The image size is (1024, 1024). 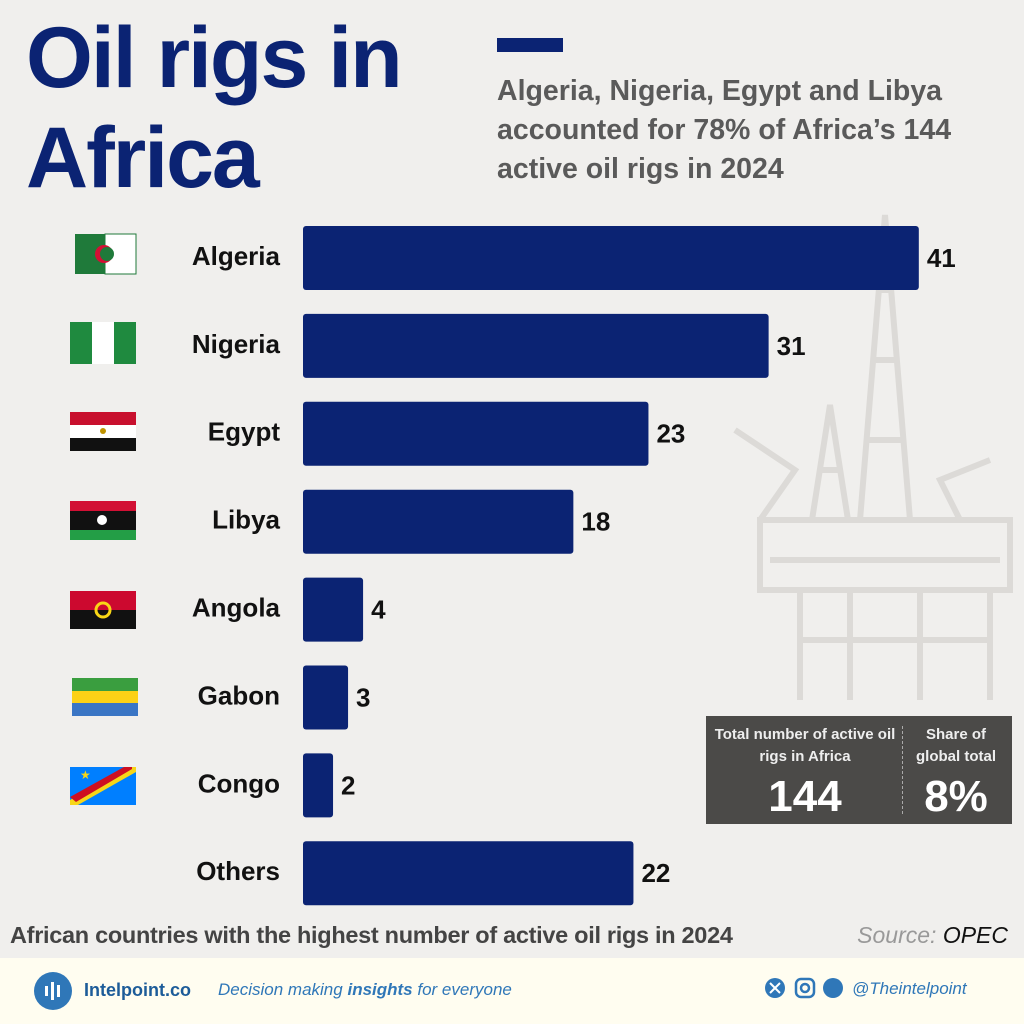 I want to click on value-label: 41, so click(x=941, y=258).